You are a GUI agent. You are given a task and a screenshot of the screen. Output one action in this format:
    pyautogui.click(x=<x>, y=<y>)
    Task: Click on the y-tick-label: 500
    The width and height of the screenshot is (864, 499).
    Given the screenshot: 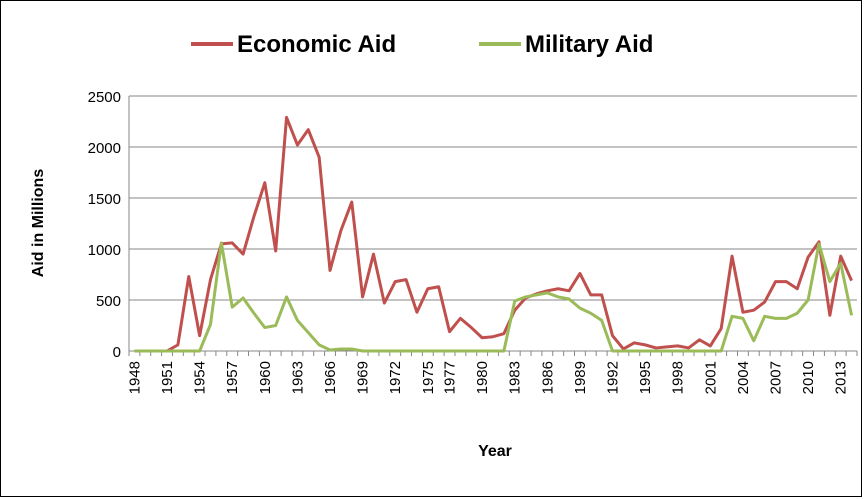 What is the action you would take?
    pyautogui.click(x=108, y=301)
    